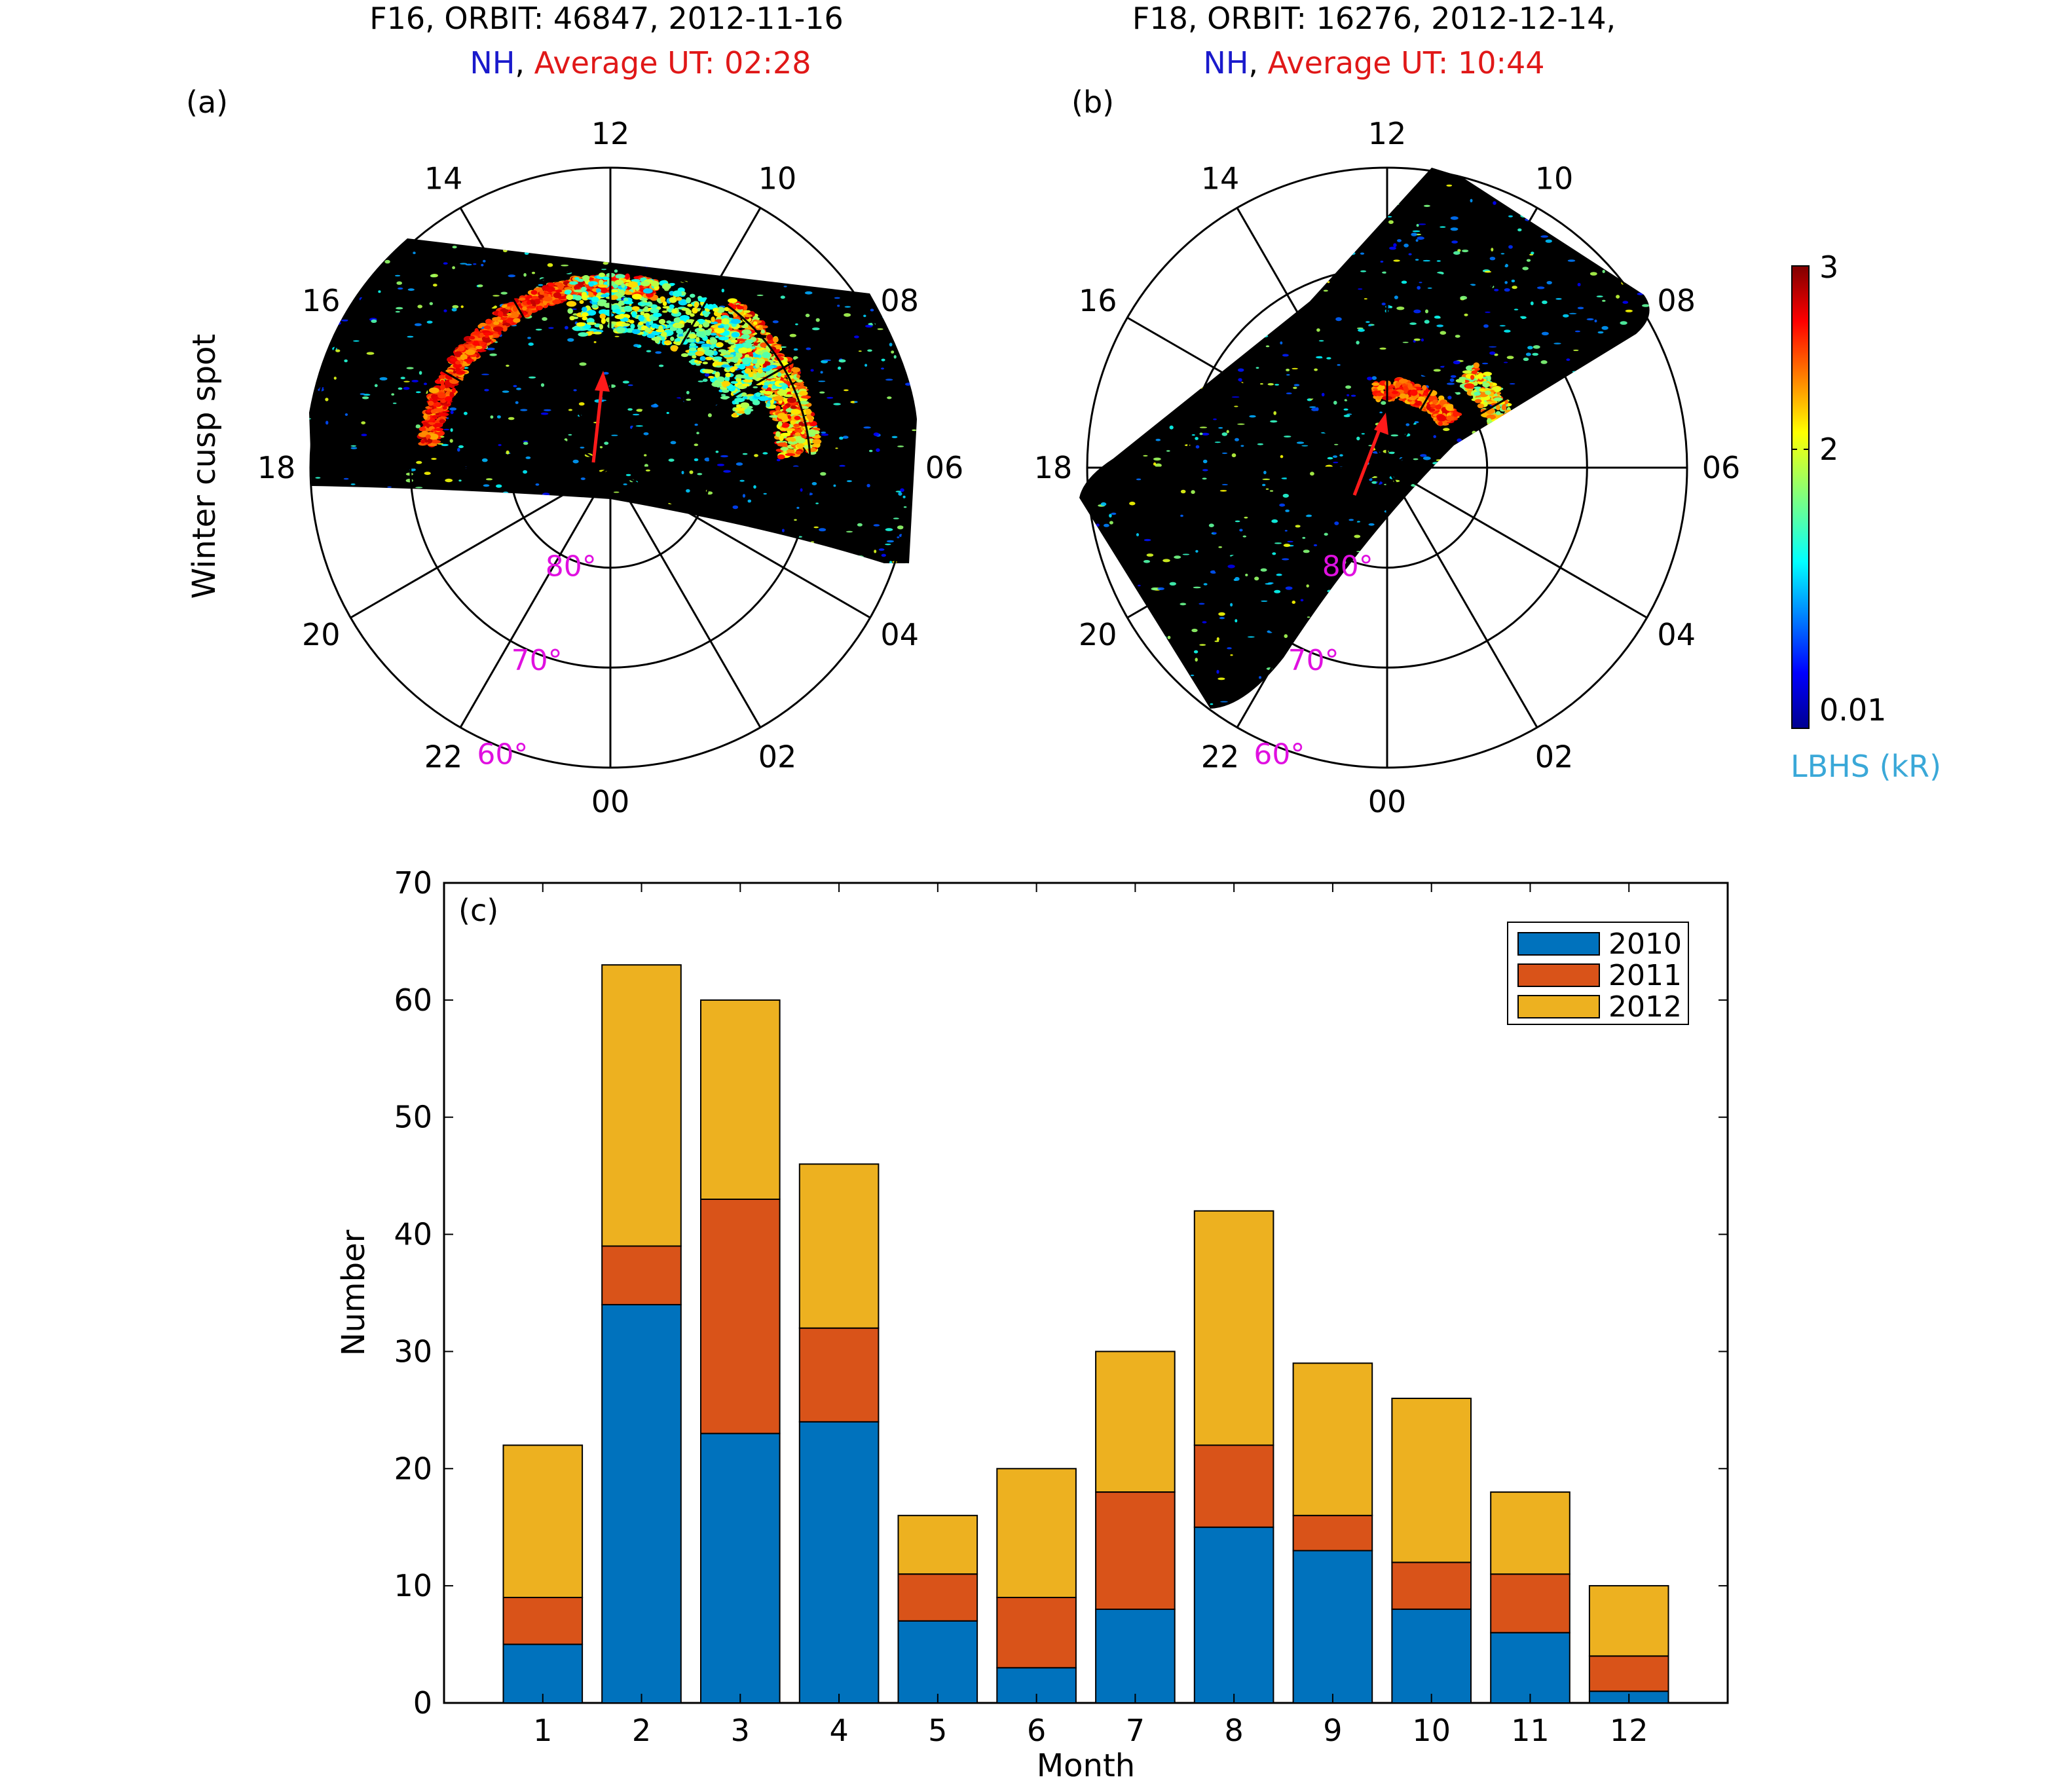  Describe the element at coordinates (1645, 1007) in the screenshot. I see `legend-label-2012: 2012` at that location.